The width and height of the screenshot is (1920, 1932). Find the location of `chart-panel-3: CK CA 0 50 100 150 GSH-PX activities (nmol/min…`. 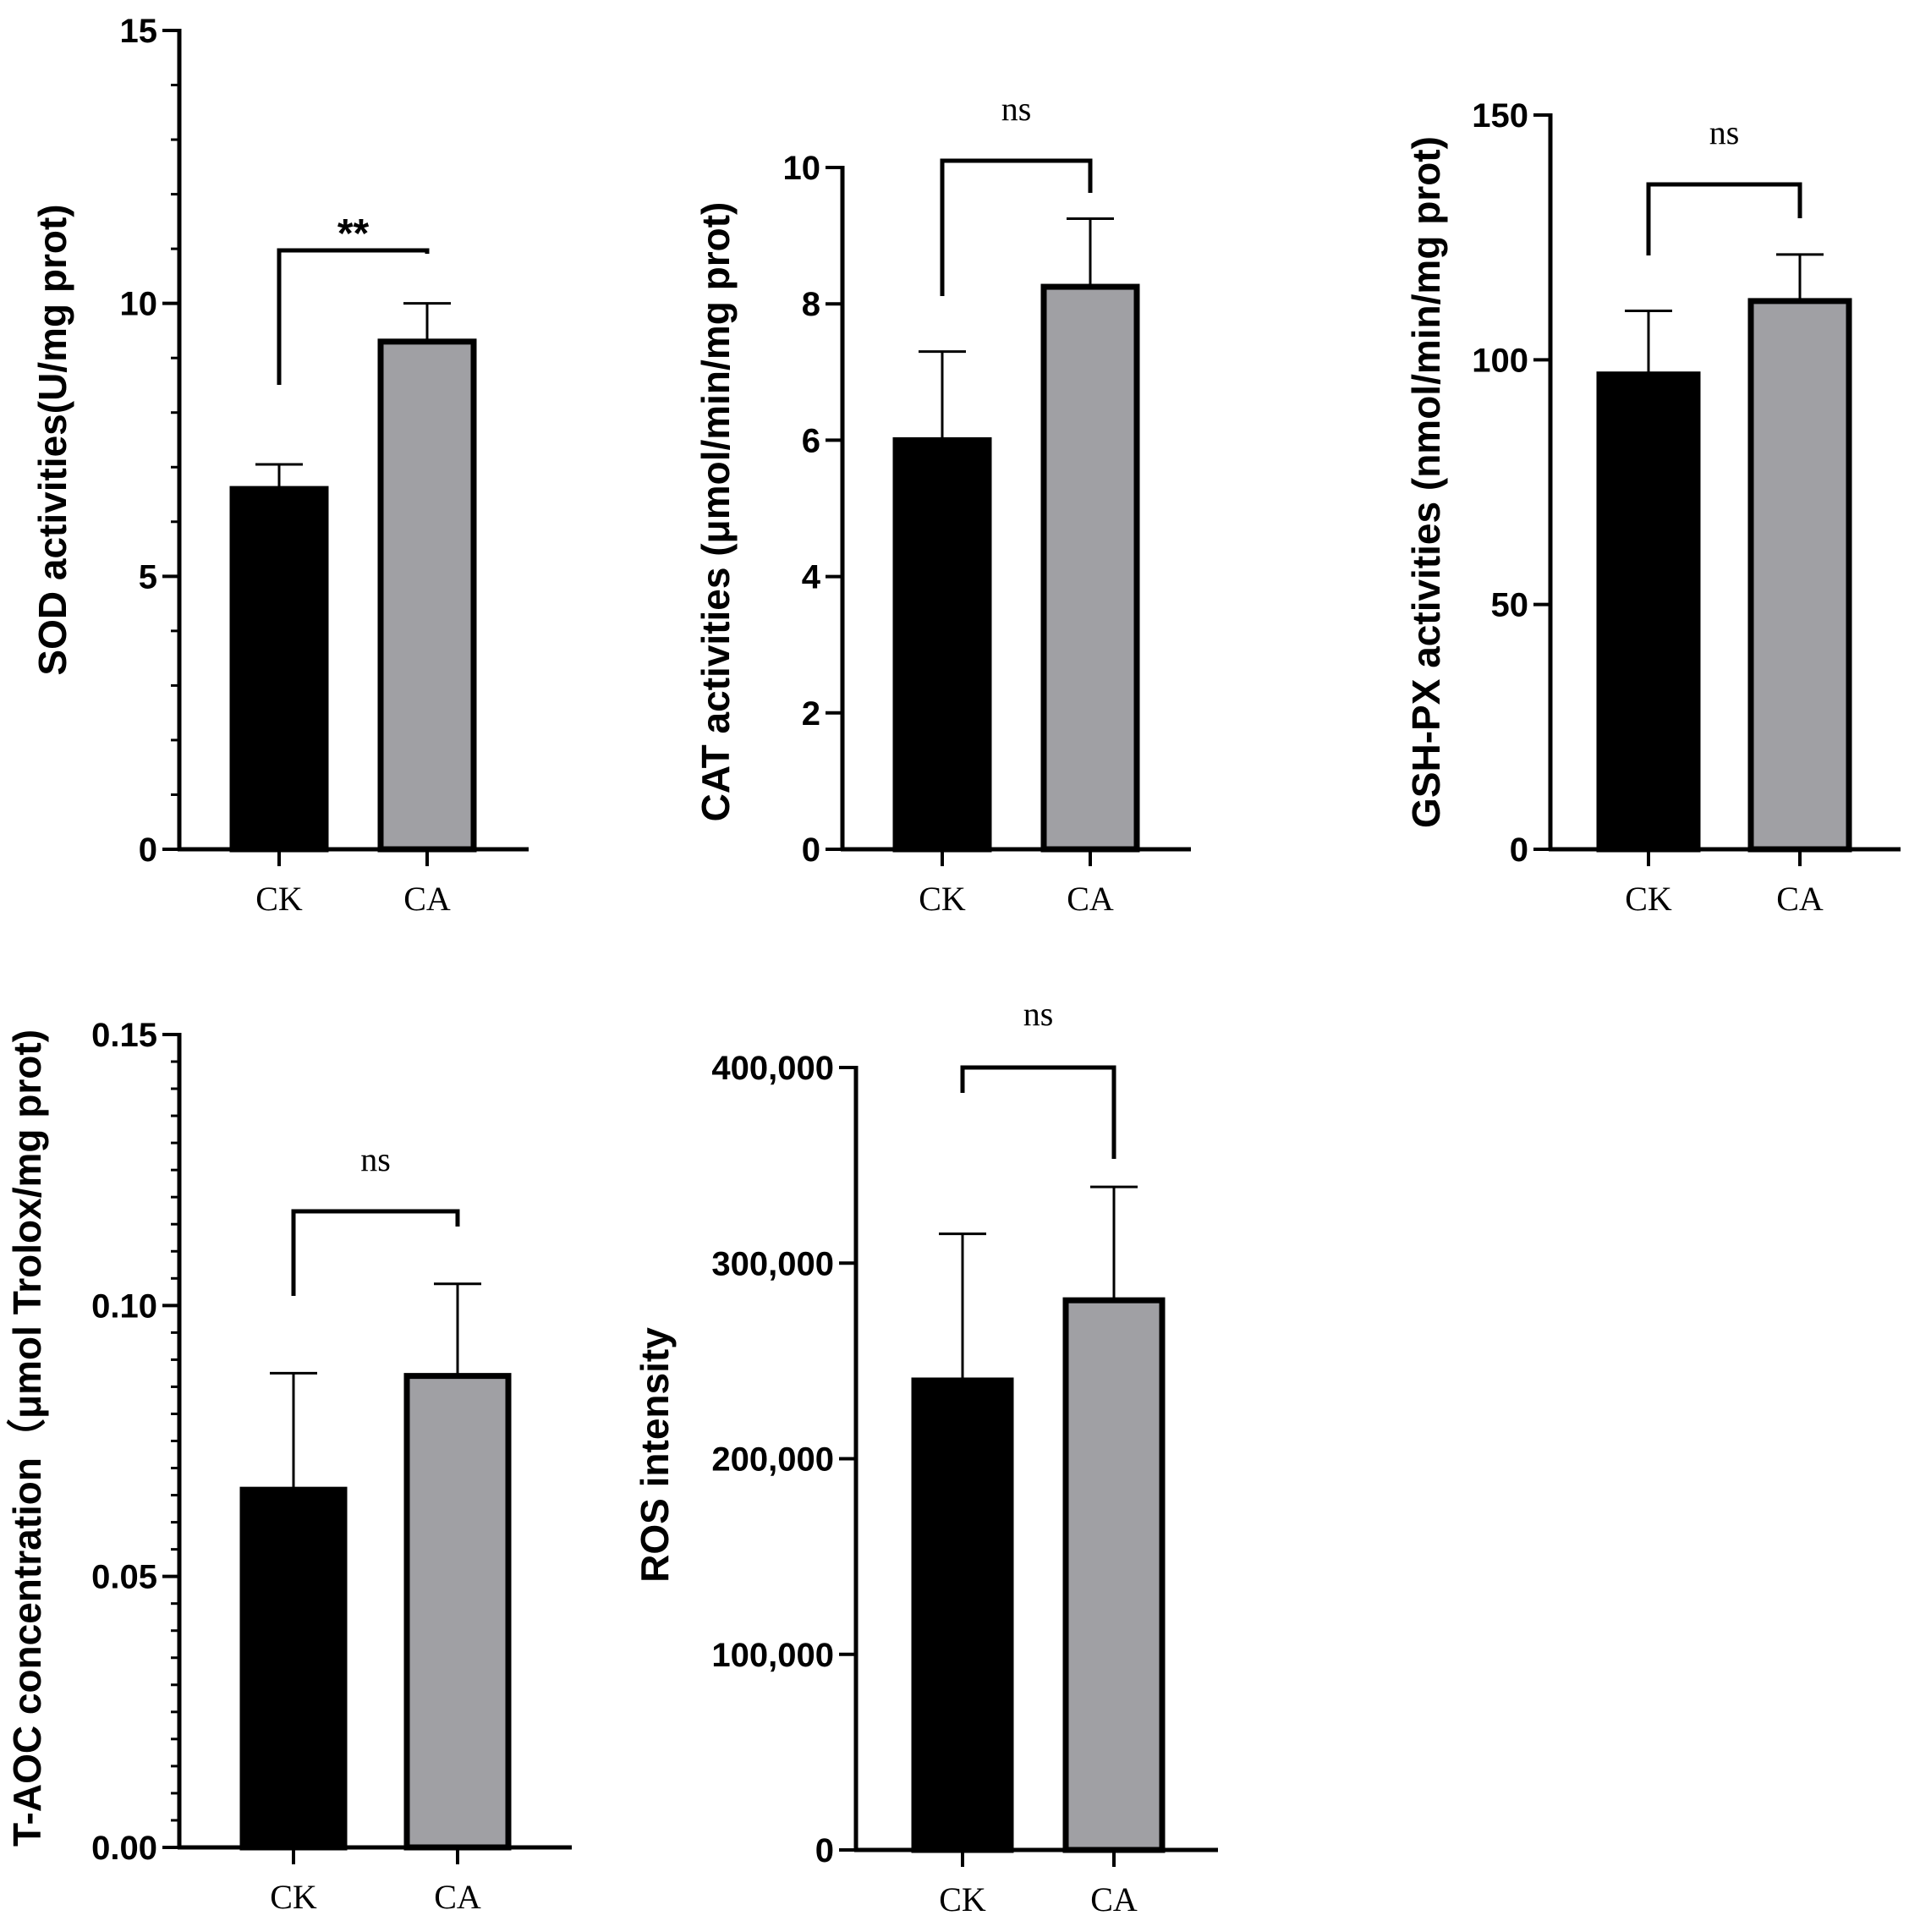

chart-panel-3: CK CA 0 50 100 150 GSH-PX activities (nmol/min… is located at coordinates (1652, 507).